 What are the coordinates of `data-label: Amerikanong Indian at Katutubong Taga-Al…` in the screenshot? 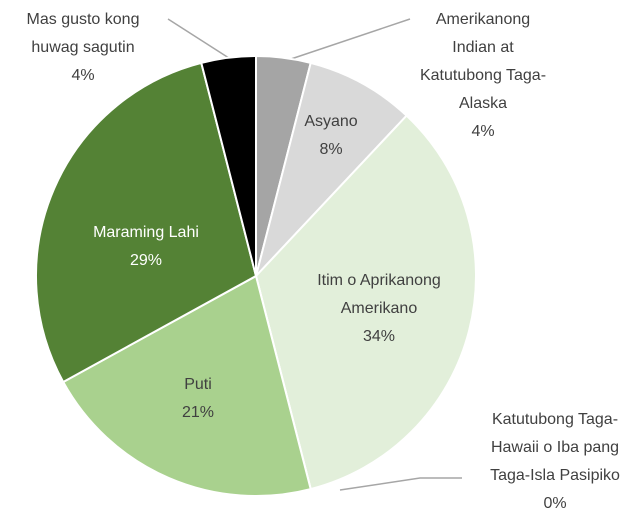 It's located at (483, 76).